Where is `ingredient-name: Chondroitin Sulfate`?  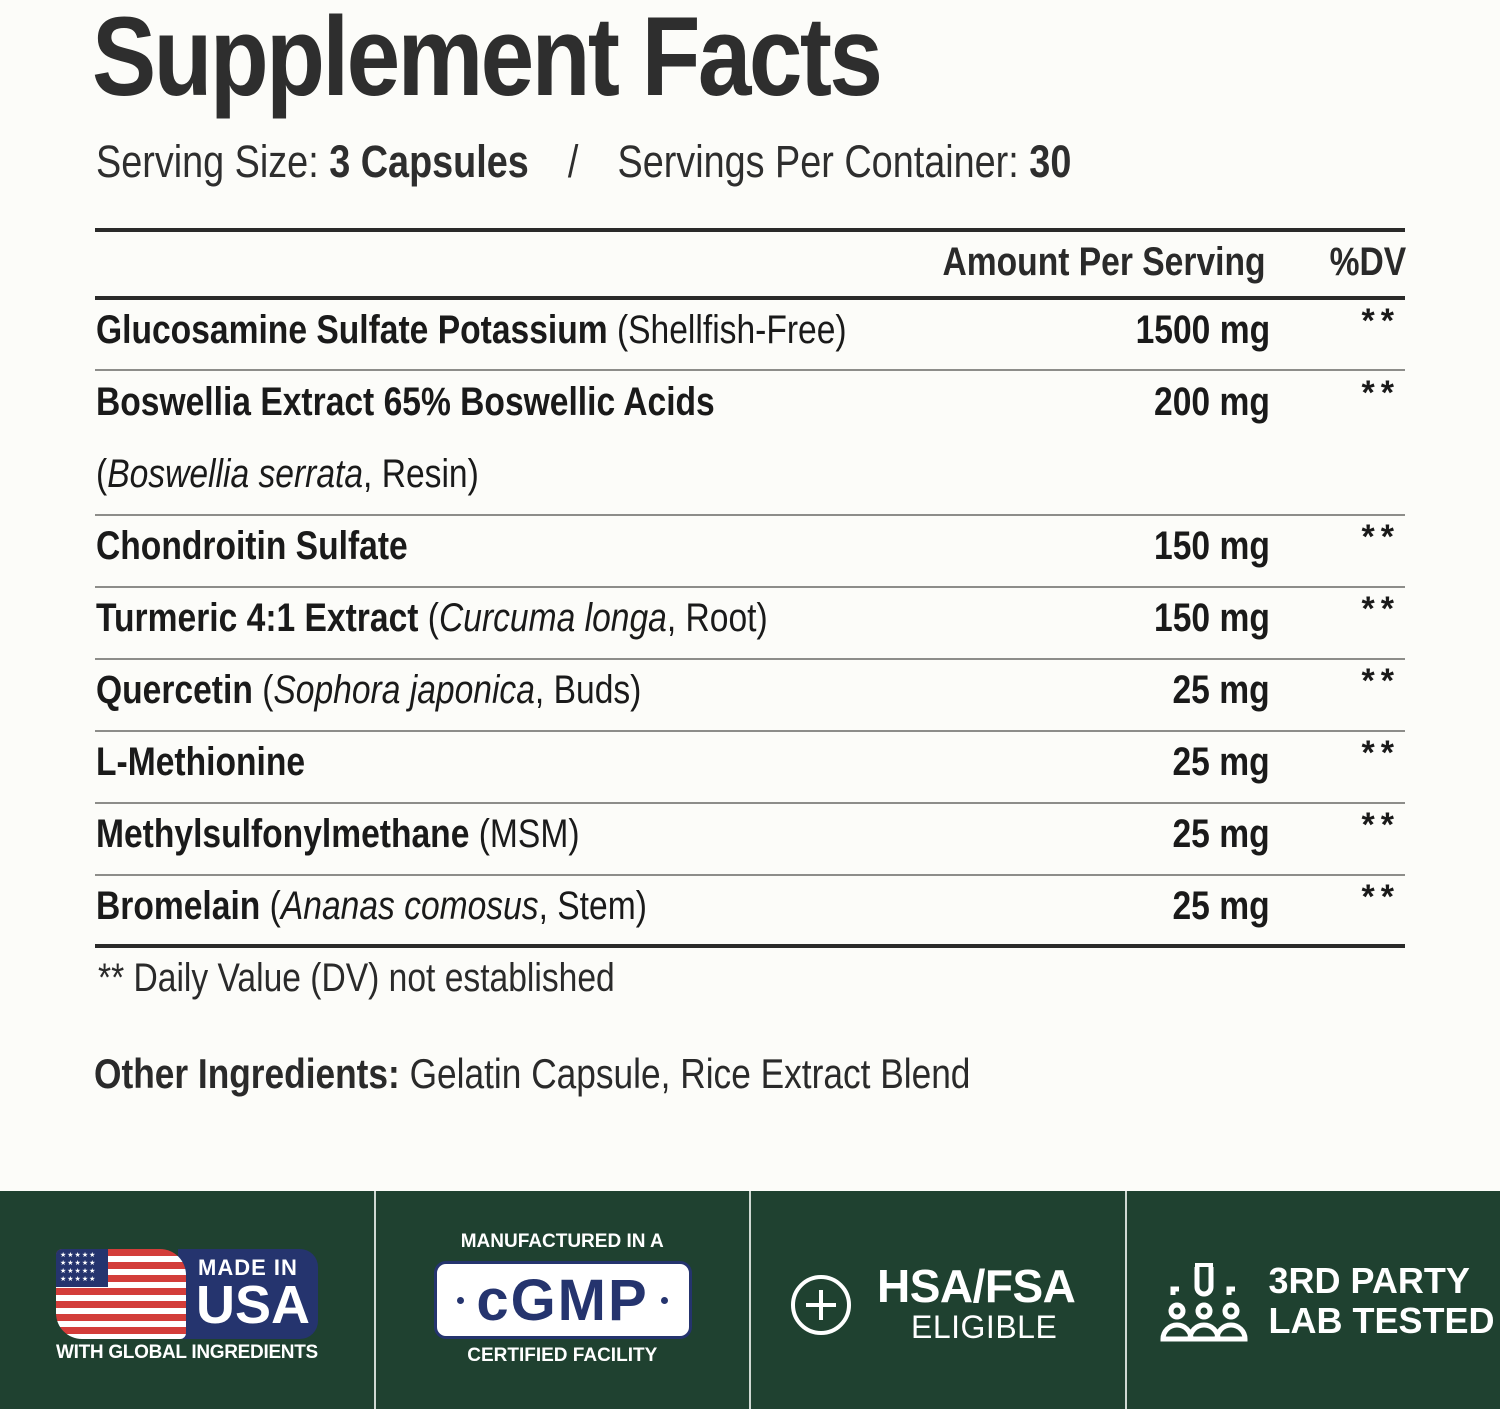
ingredient-name: Chondroitin Sulfate is located at coordinates (252, 546).